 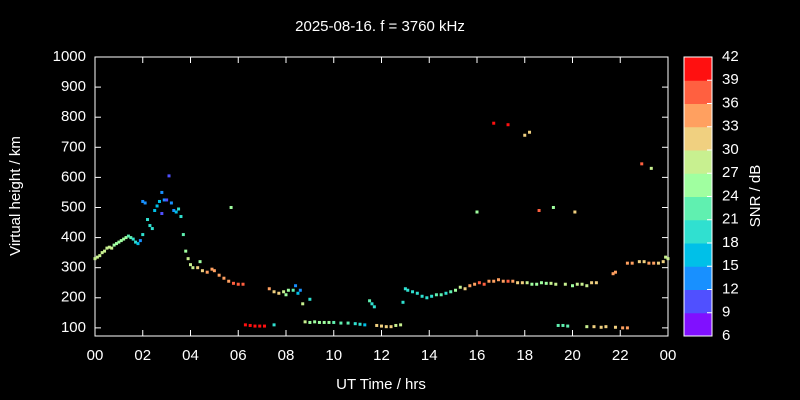 I want to click on x-tick-label: 22, so click(x=620, y=355).